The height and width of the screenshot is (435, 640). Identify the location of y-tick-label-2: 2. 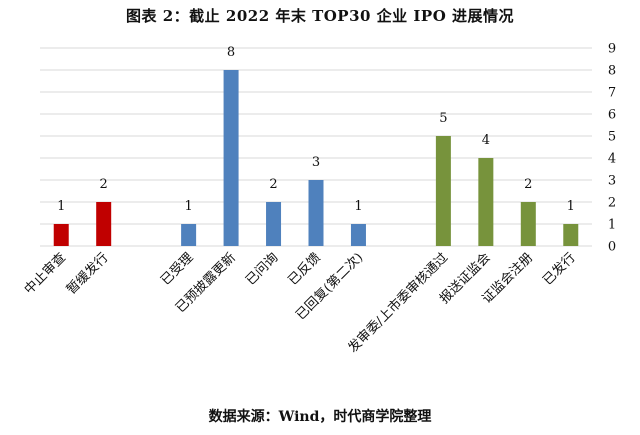
(612, 203).